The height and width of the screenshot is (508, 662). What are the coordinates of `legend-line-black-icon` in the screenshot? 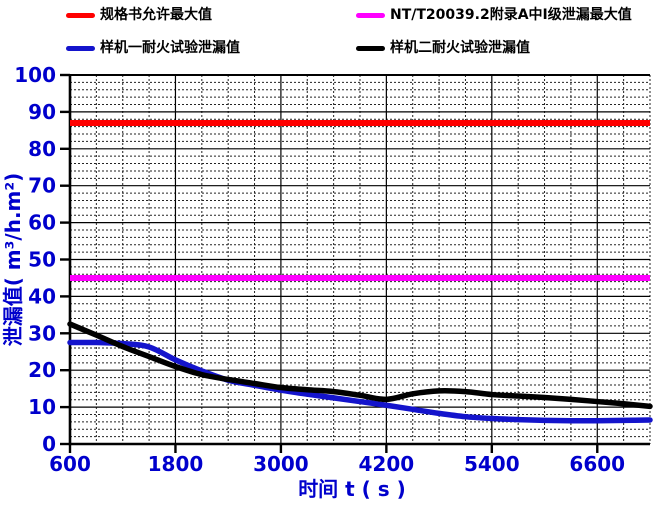 It's located at (370, 48).